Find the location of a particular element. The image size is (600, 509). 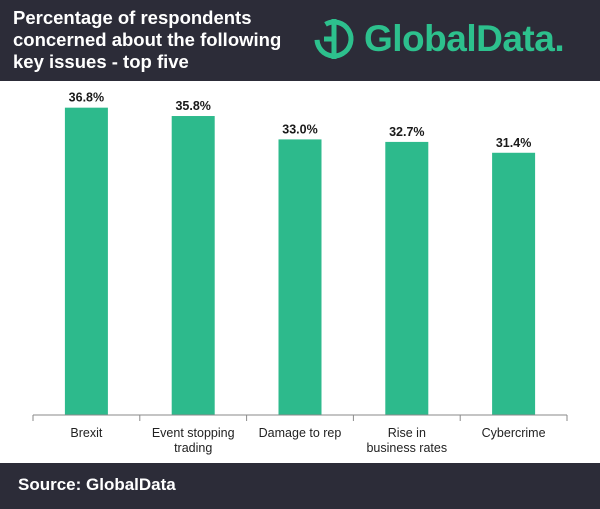

source-note: Source: GlobalData is located at coordinates (97, 484).